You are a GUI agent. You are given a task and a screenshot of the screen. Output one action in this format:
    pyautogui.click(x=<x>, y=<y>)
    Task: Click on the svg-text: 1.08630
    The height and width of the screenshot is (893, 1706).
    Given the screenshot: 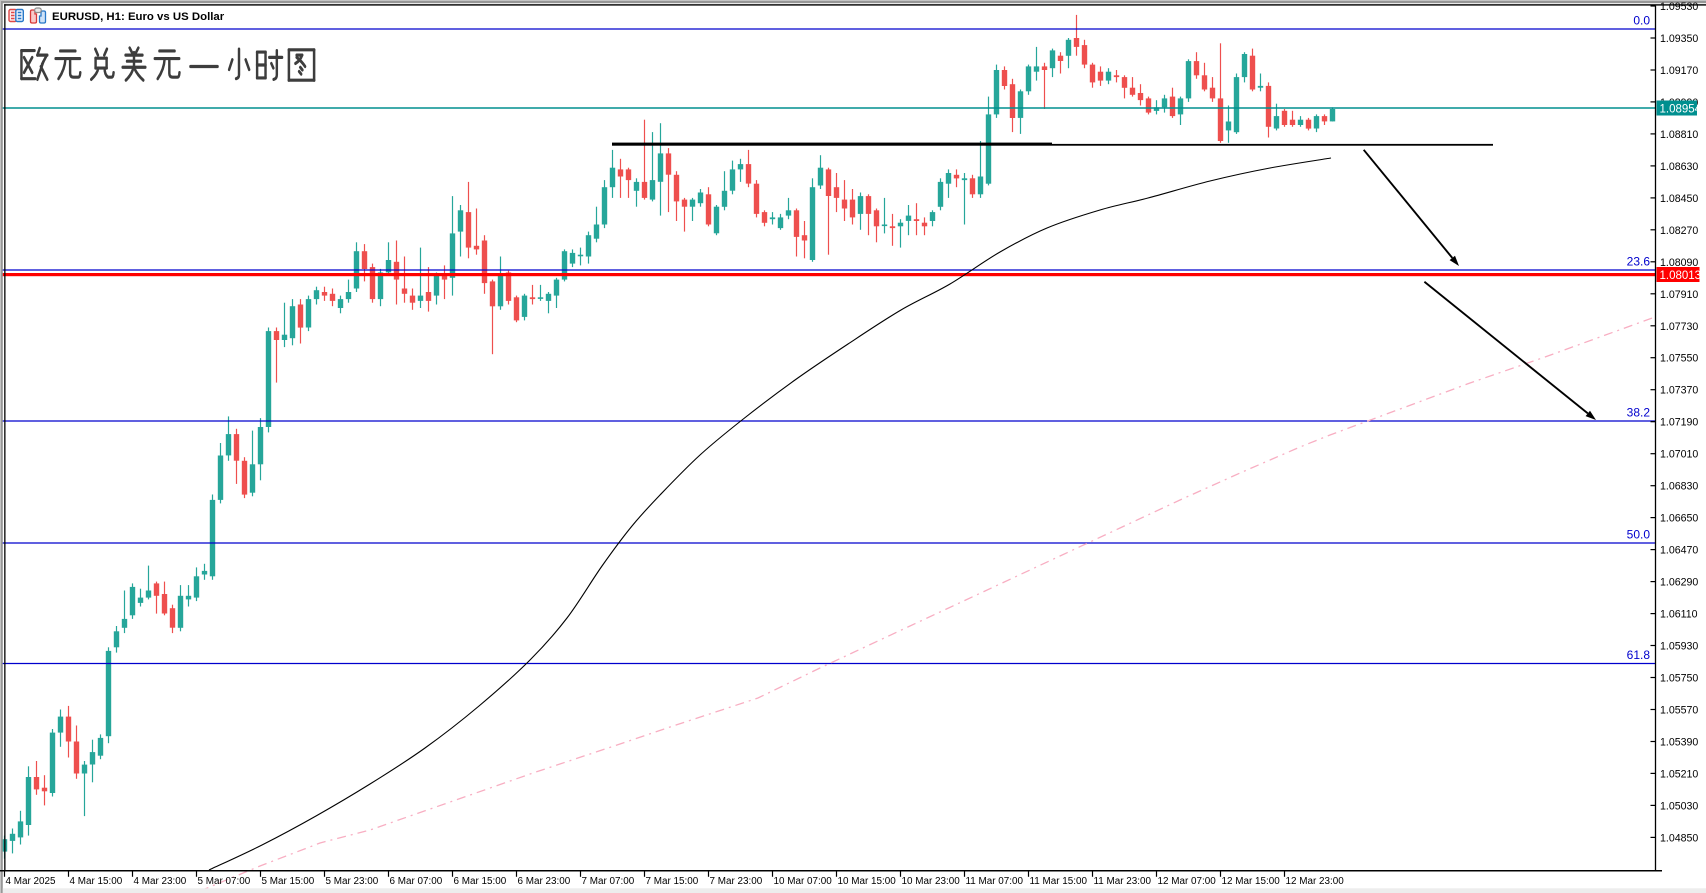 What is the action you would take?
    pyautogui.click(x=1679, y=167)
    